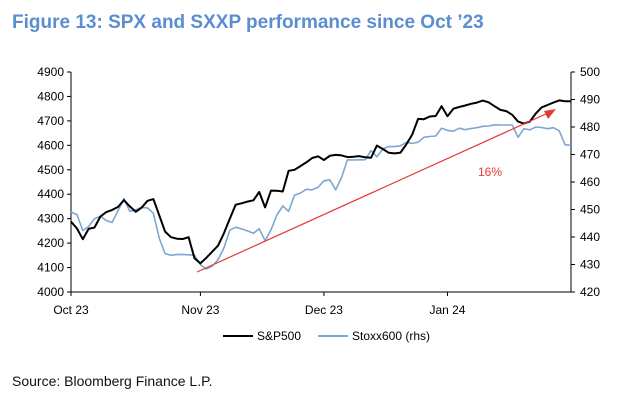 The height and width of the screenshot is (407, 640). What do you see at coordinates (50, 292) in the screenshot?
I see `y-left-tick-label: 4000` at bounding box center [50, 292].